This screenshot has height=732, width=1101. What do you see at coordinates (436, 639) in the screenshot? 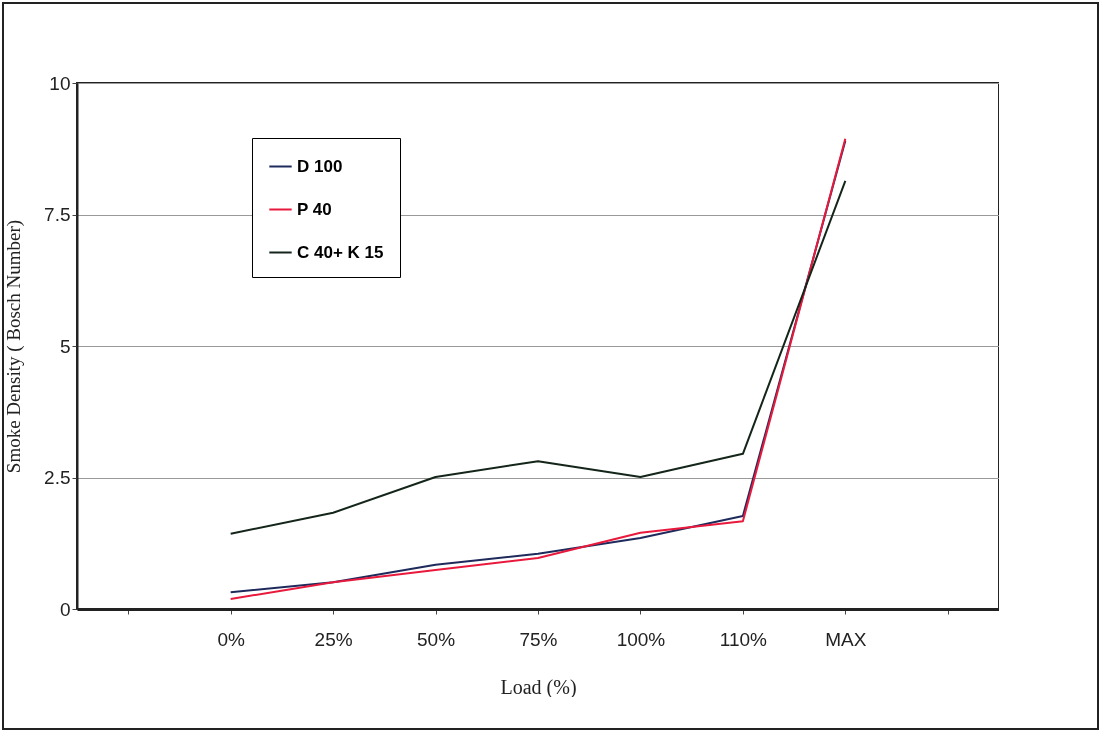
I see `x-tick-label: 50%` at bounding box center [436, 639].